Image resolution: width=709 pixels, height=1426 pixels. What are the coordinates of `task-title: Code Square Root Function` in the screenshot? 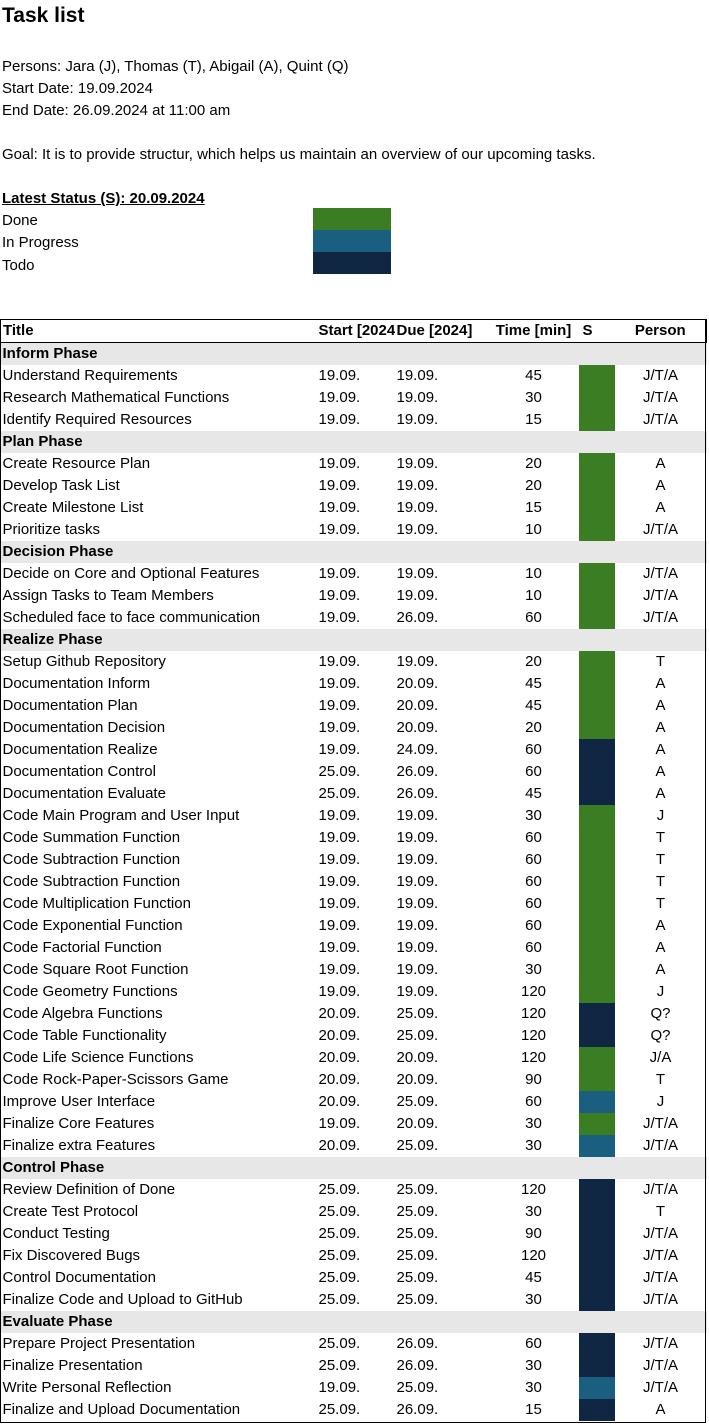 It's located at (95, 969).